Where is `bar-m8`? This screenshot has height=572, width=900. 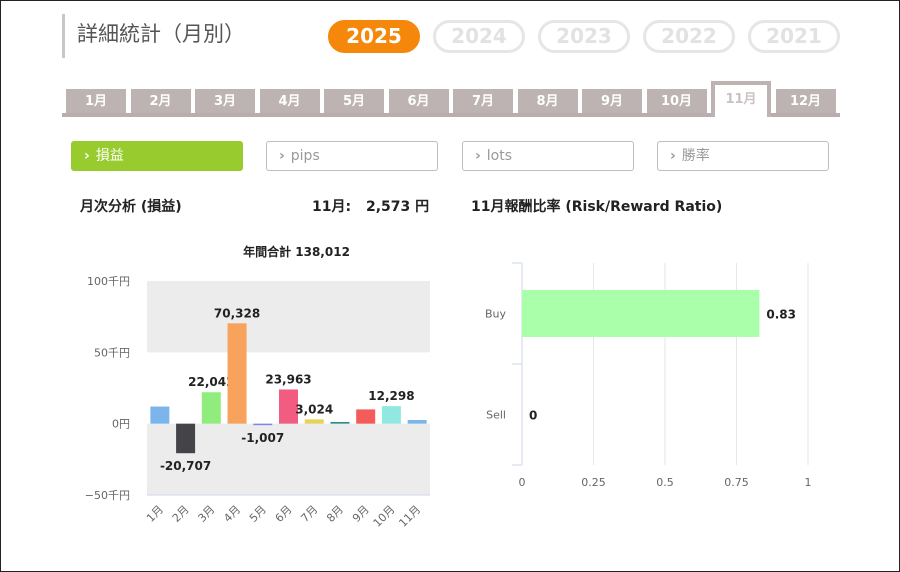 bar-m8 is located at coordinates (340, 422).